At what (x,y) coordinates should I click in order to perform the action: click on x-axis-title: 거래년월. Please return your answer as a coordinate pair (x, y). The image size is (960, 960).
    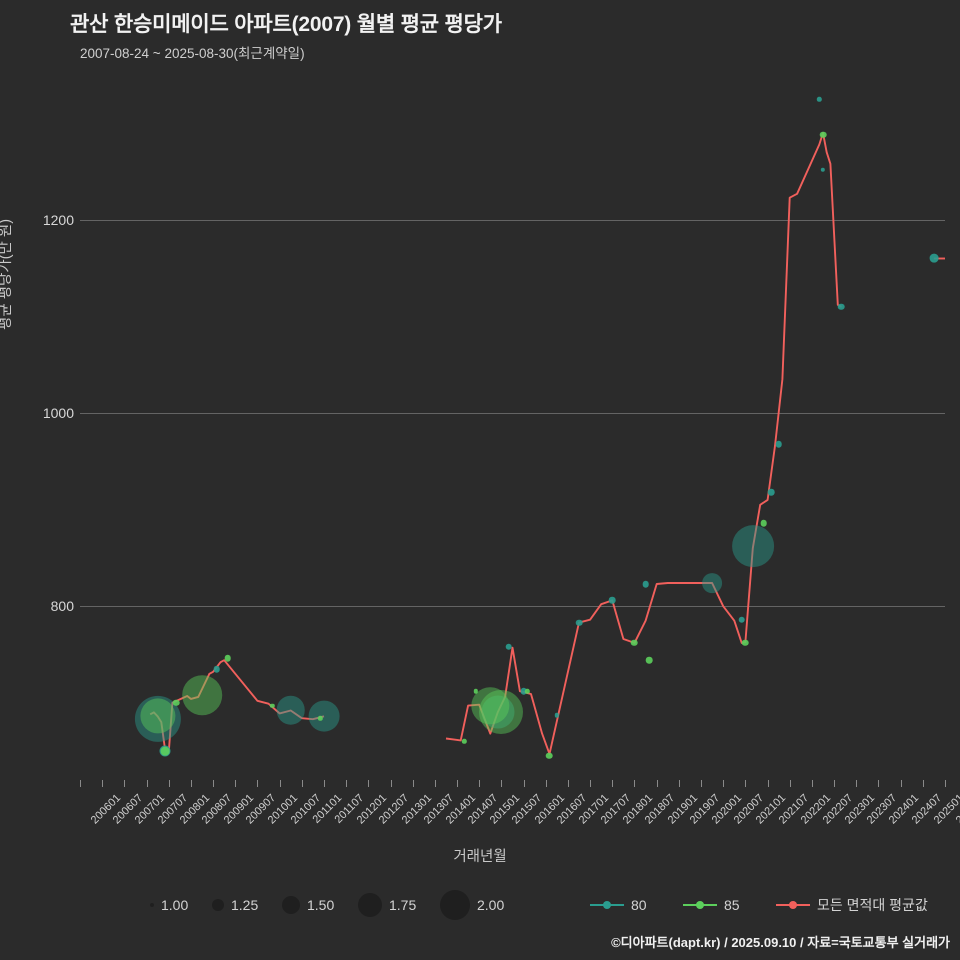
    Looking at the image, I should click on (480, 857).